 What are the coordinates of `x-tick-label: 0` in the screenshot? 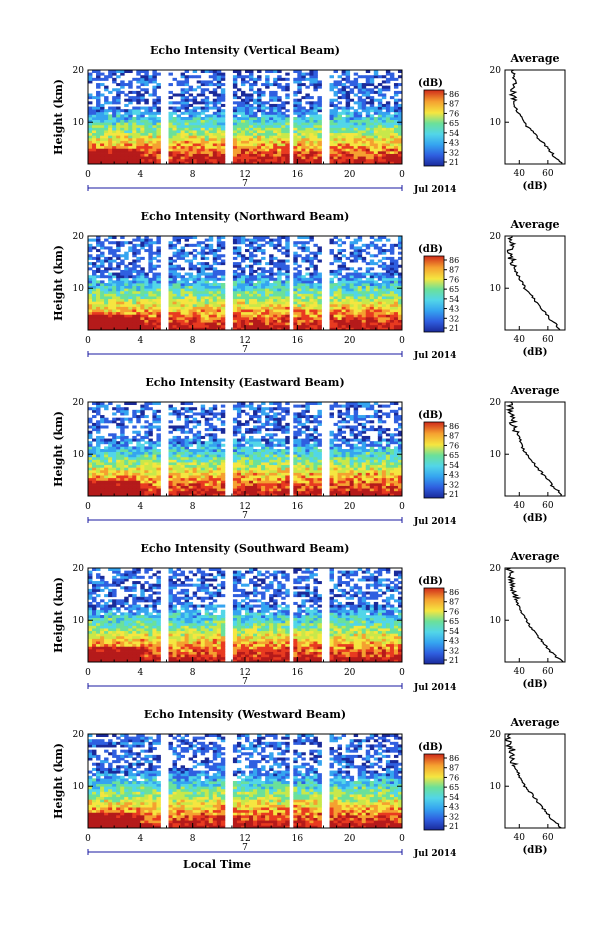 It's located at (402, 175).